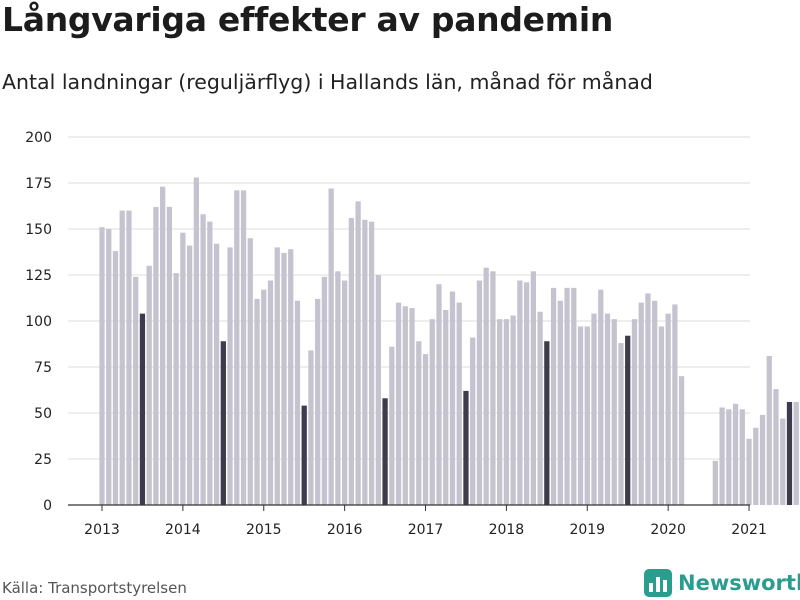  I want to click on source-note: Källa: Transportstyrelsen, so click(94, 588).